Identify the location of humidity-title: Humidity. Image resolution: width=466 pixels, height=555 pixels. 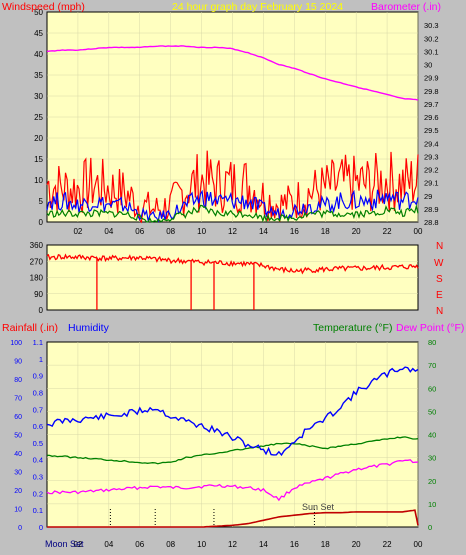
(89, 328).